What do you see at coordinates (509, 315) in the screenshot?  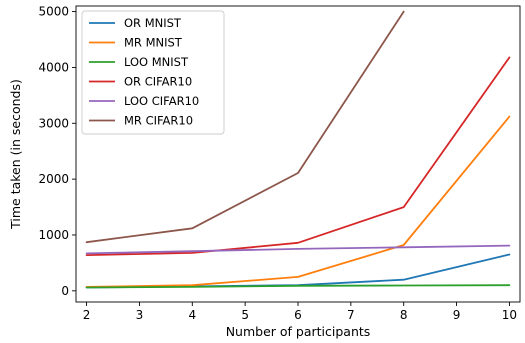 I see `x-tick-label: 10` at bounding box center [509, 315].